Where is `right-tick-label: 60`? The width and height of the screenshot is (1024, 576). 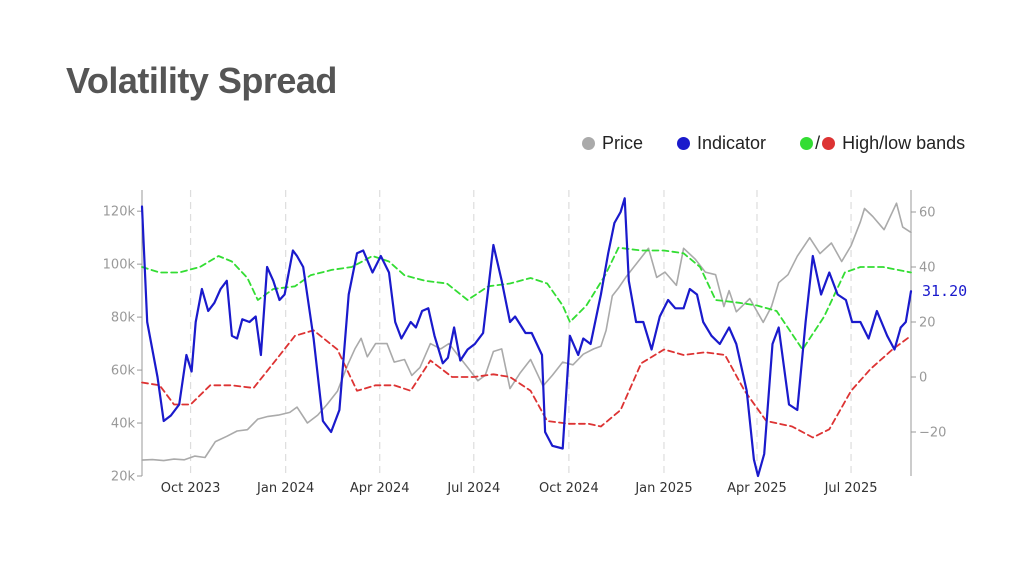
right-tick-label: 60 is located at coordinates (927, 213).